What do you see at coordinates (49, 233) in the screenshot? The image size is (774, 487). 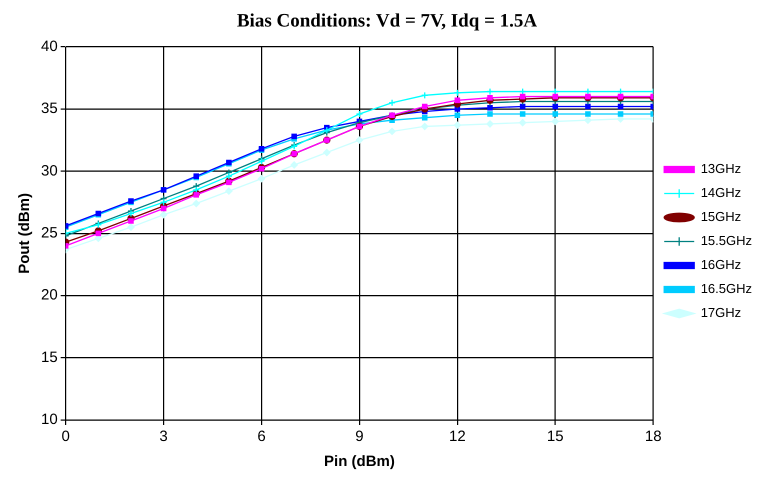 I see `y-tick-label: 25` at bounding box center [49, 233].